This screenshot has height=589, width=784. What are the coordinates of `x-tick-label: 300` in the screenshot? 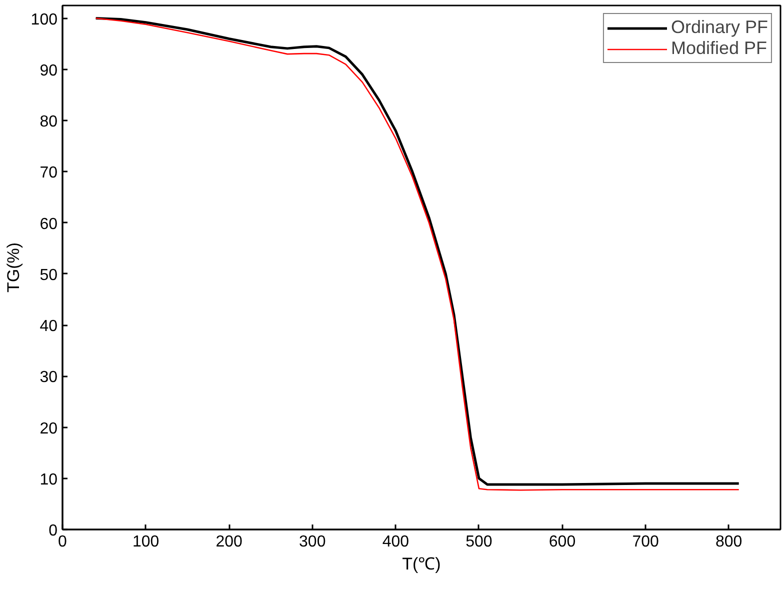 It's located at (312, 542).